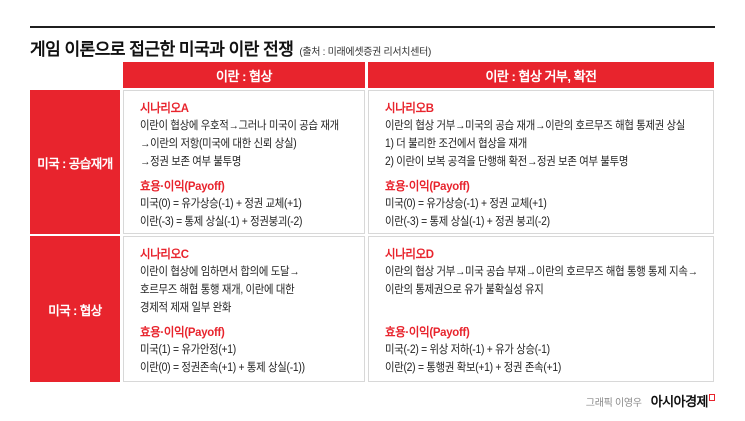 The image size is (745, 421). Describe the element at coordinates (75, 162) in the screenshot. I see `row-header-us-airstrike: 미국 : 공습재개` at that location.